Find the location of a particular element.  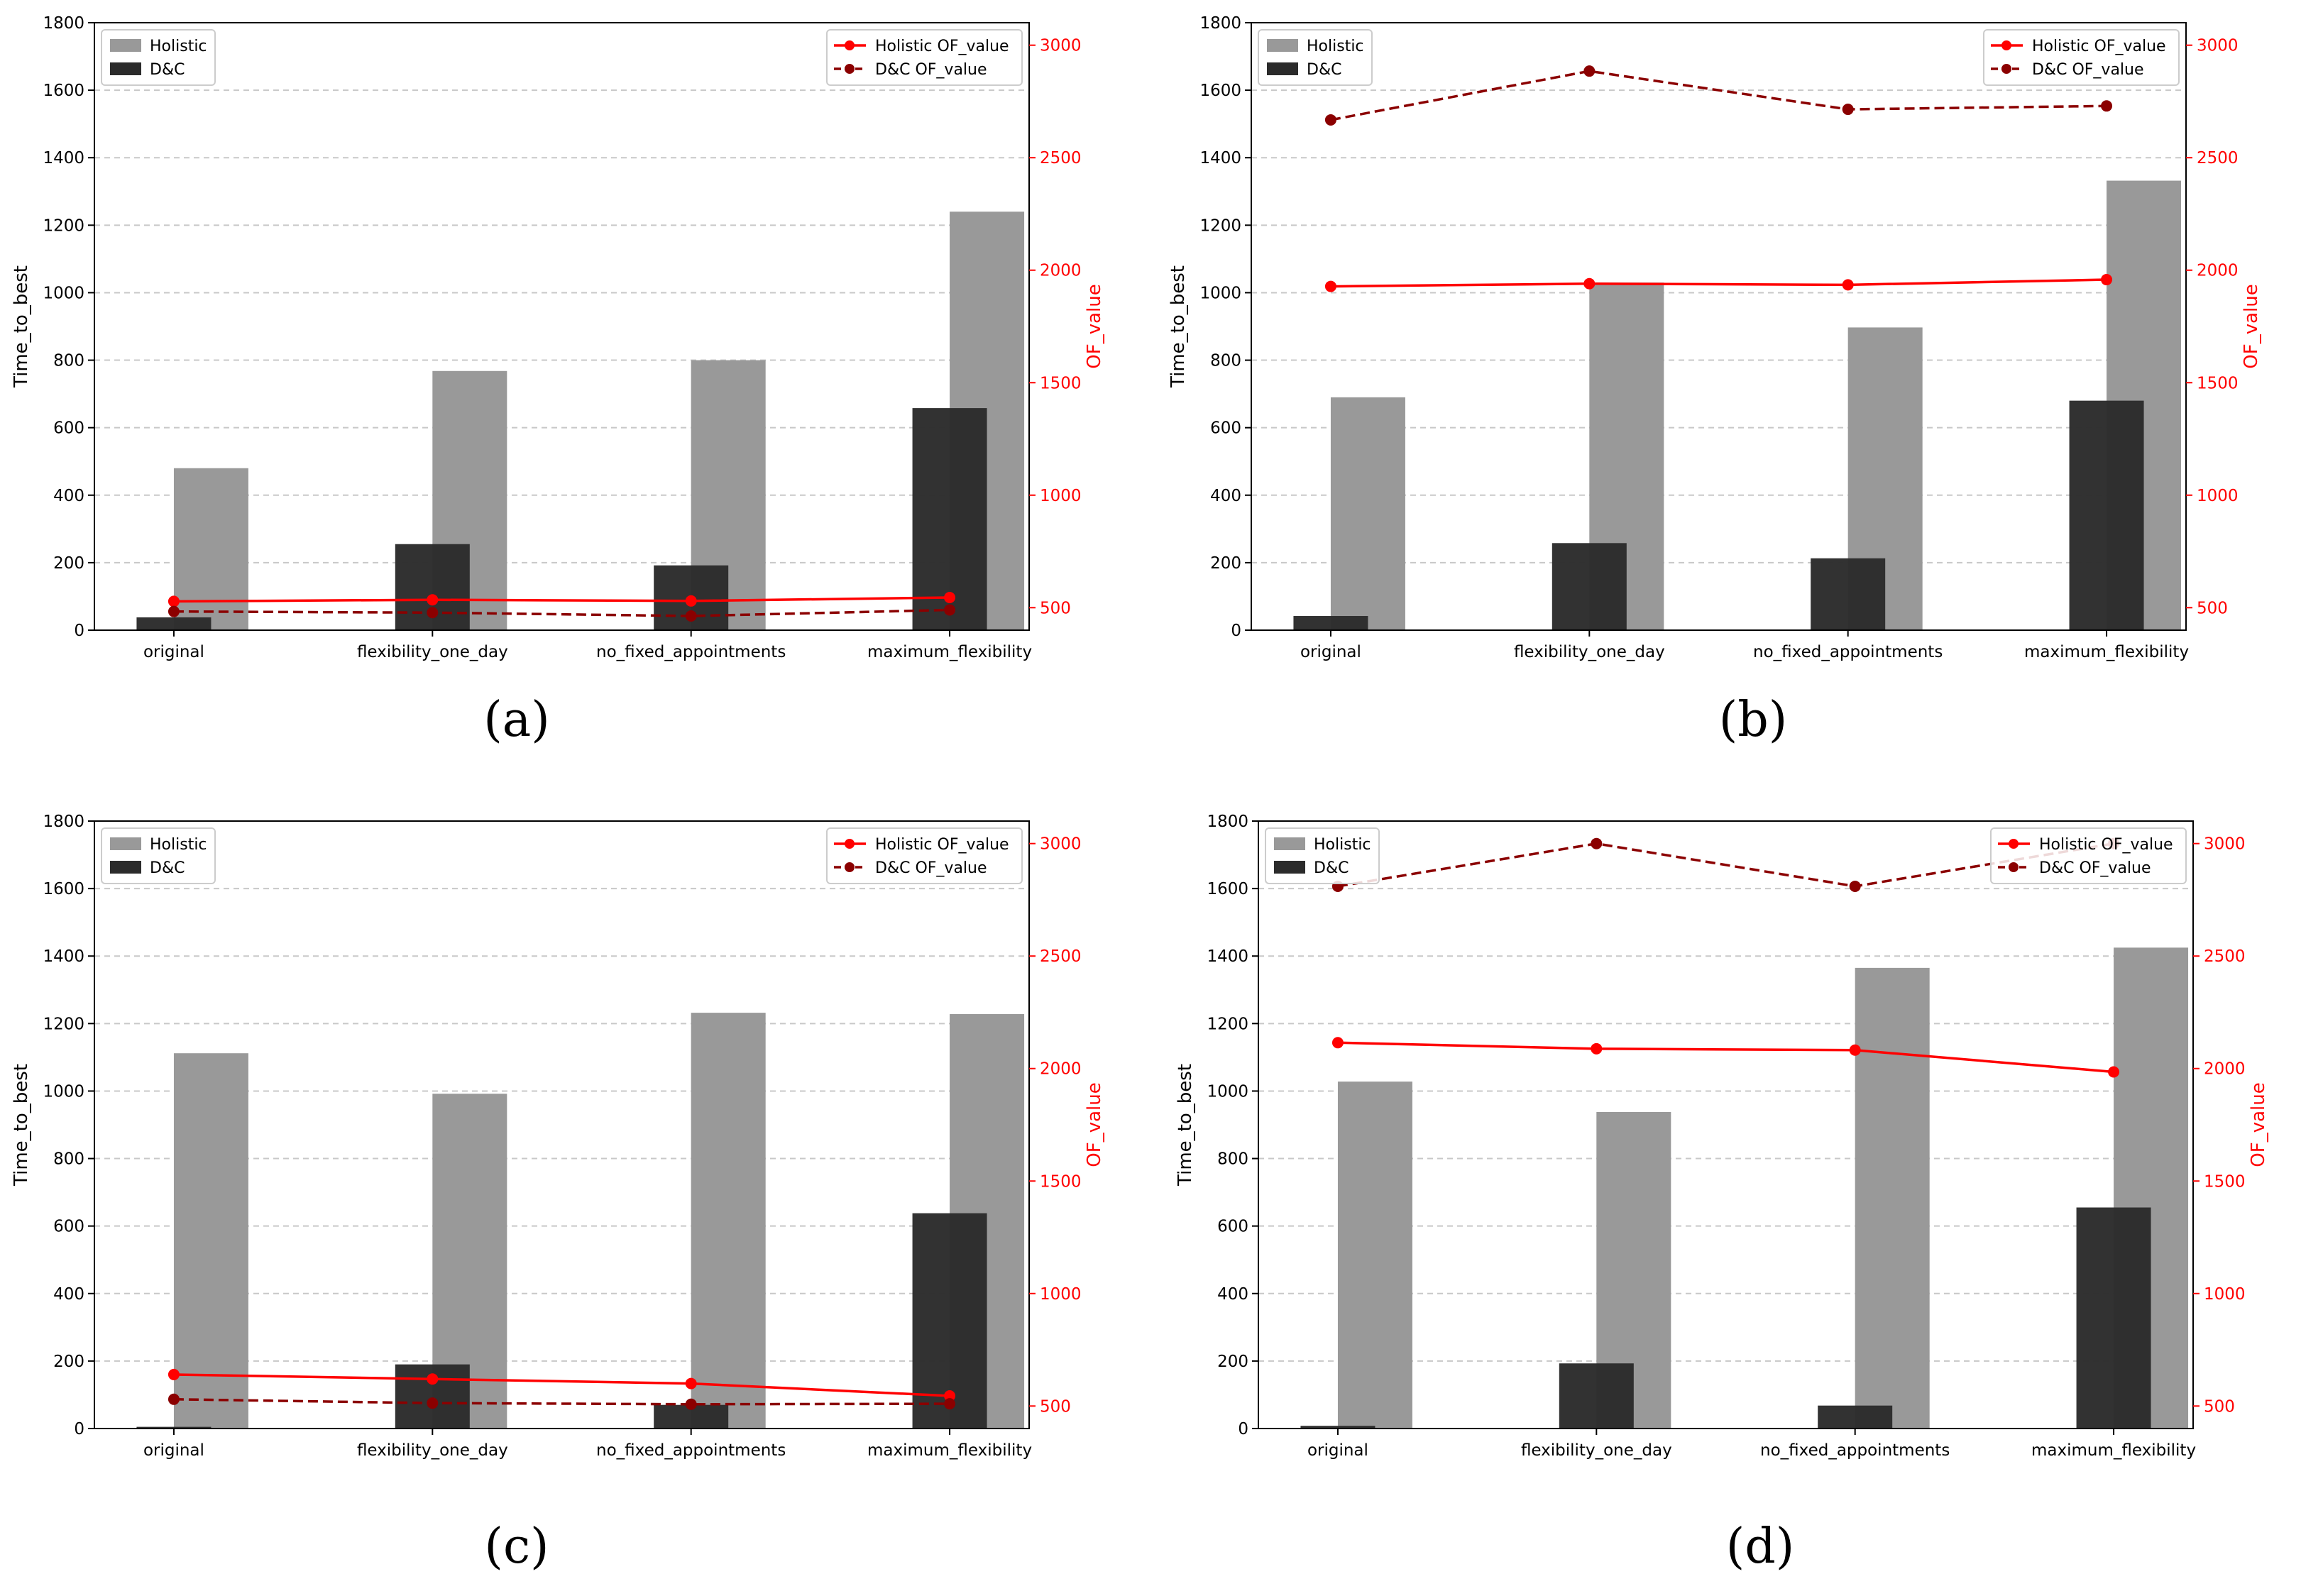

x-tick-label: original is located at coordinates (173, 1450).